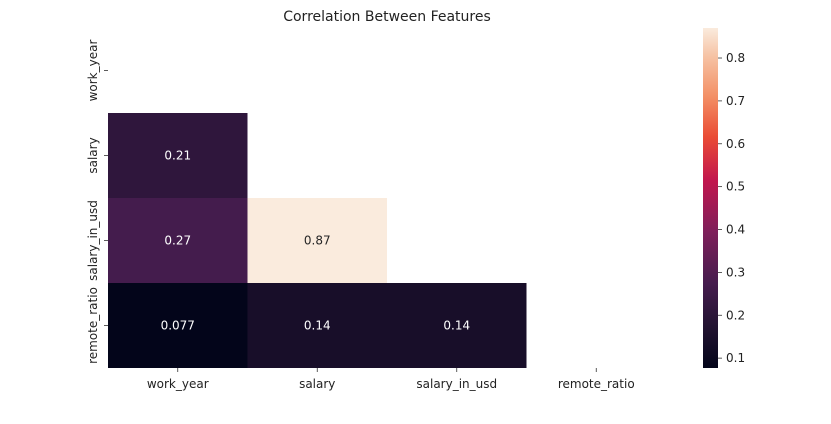  I want to click on cell-value-label: 0.077, so click(178, 326).